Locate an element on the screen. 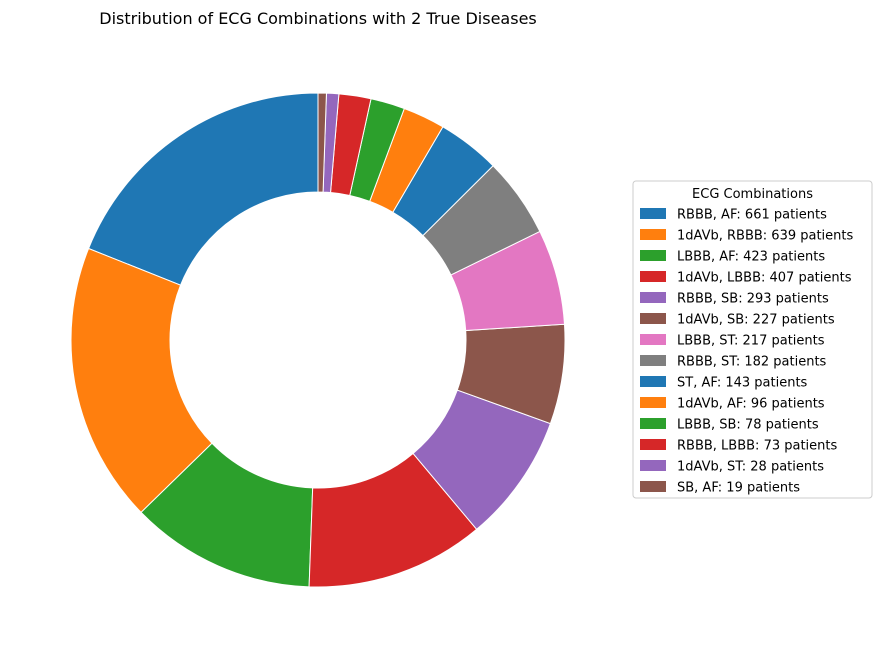 The image size is (881, 658). legend-box is located at coordinates (752, 339).